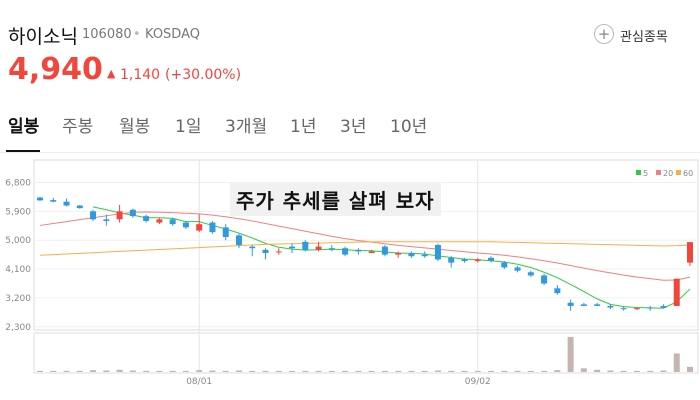  What do you see at coordinates (353, 127) in the screenshot?
I see `tab: 3년` at bounding box center [353, 127].